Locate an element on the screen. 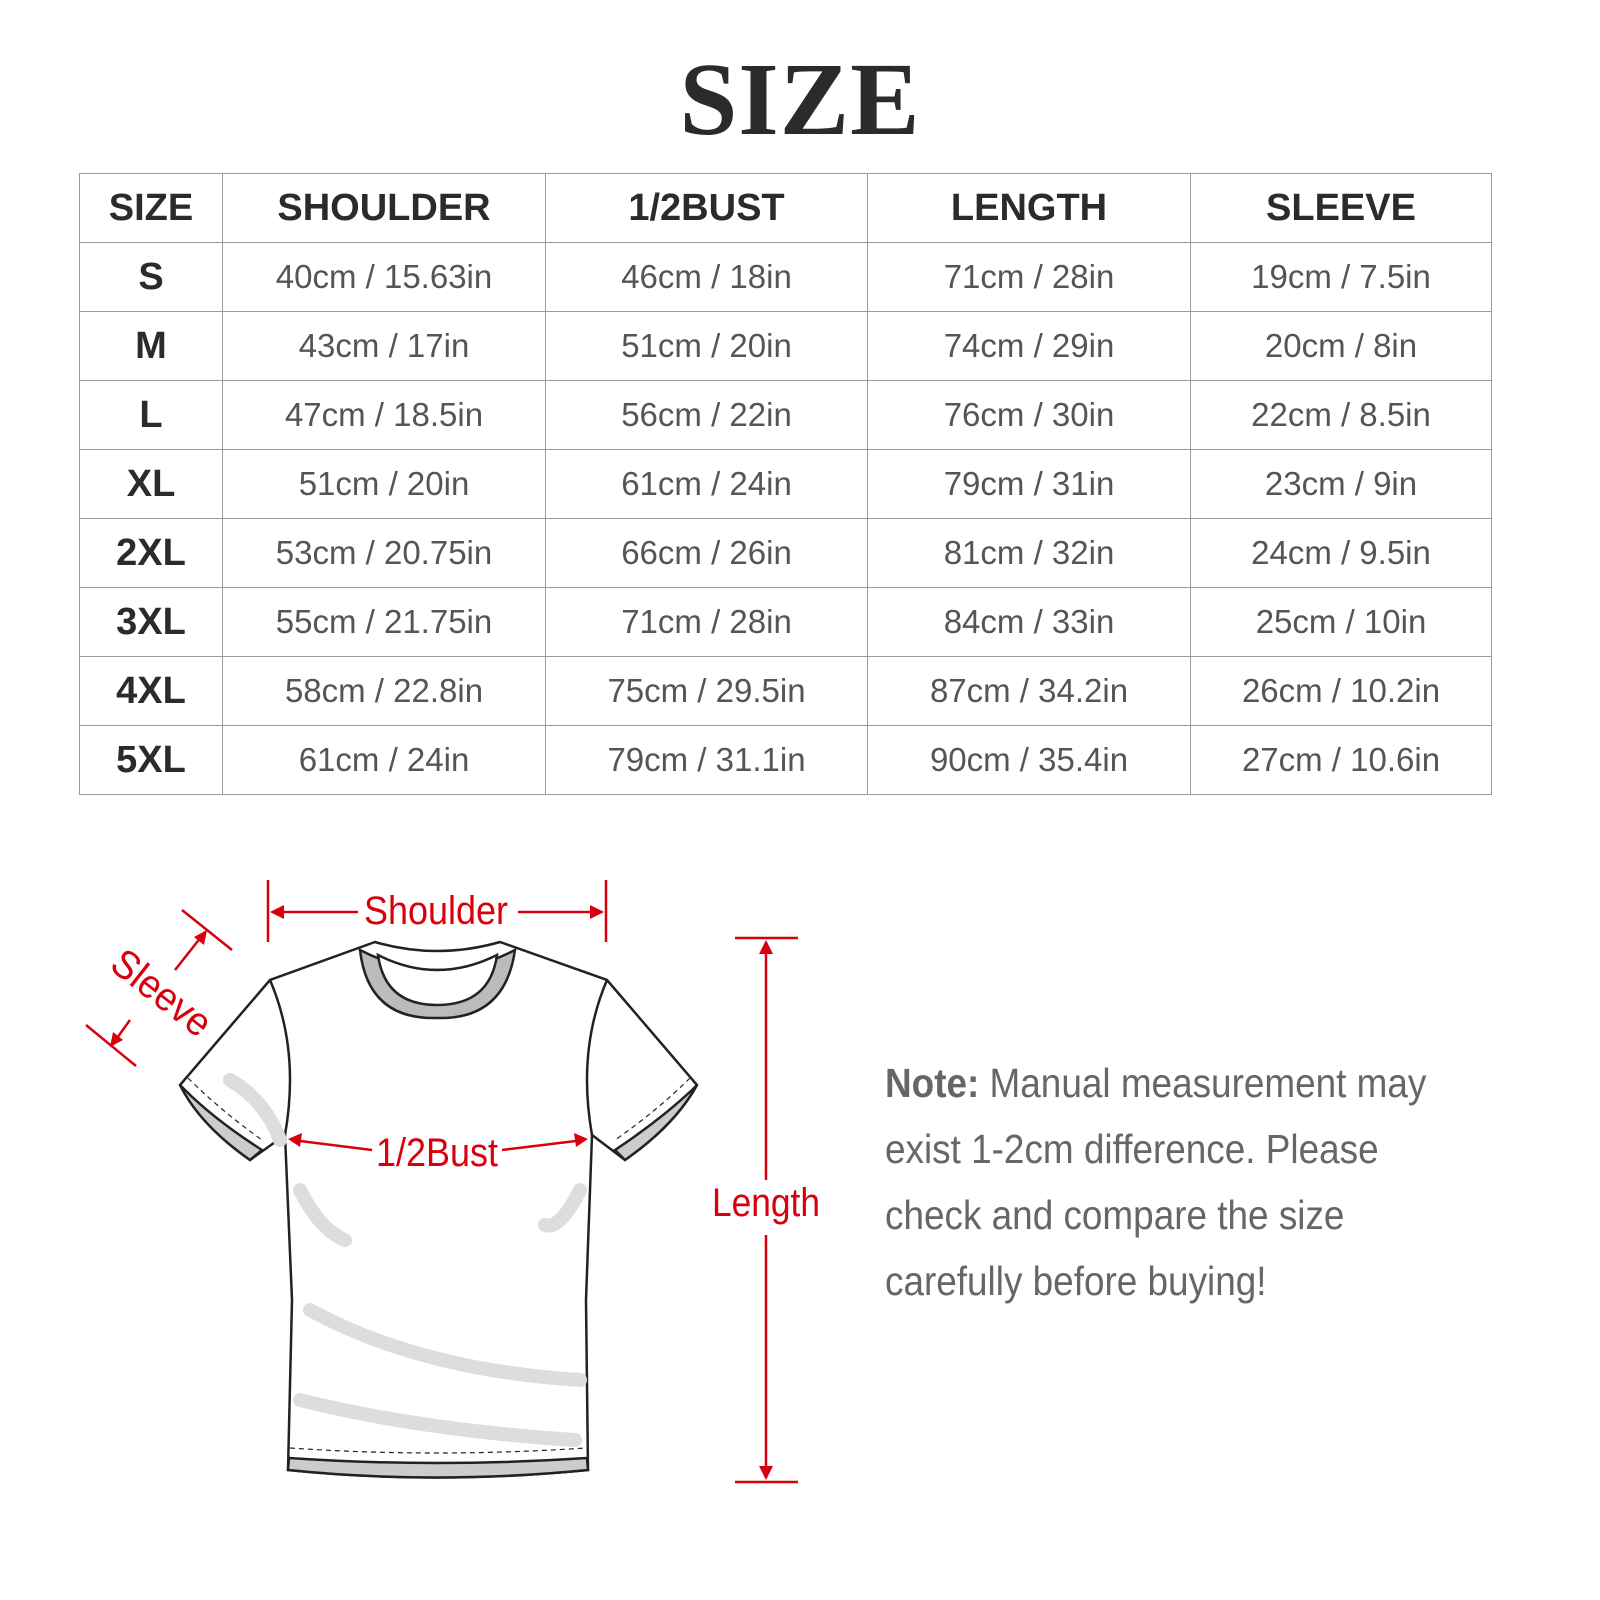  measurement-cell: 87cm / 34.2in is located at coordinates (1029, 691).